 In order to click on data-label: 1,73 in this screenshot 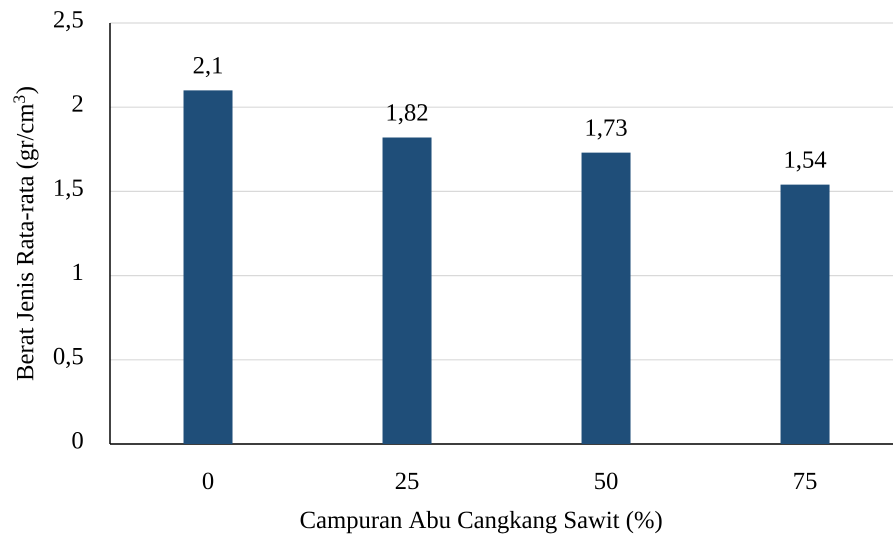, I will do `click(606, 129)`.